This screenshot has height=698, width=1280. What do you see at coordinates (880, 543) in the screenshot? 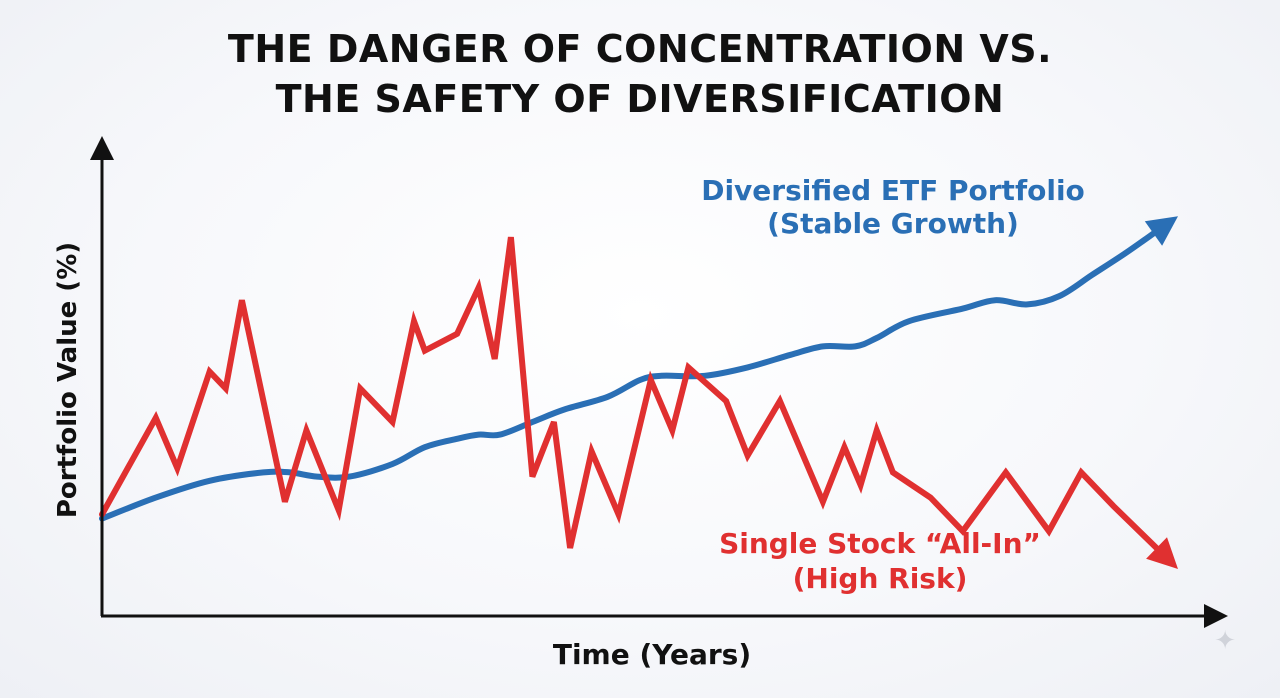
I see `single-stock-label-line-1: Single Stock “All-In”` at bounding box center [880, 543].